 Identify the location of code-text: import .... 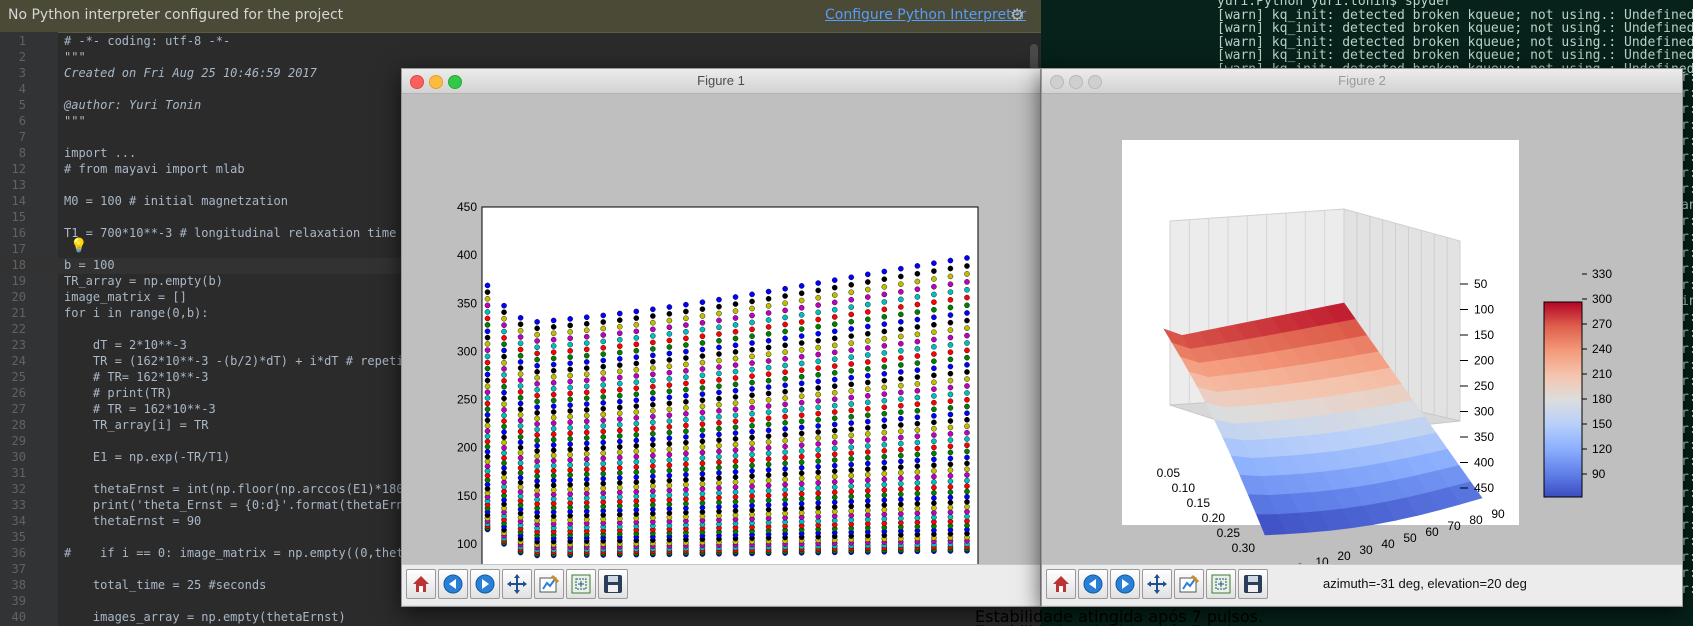
(100, 153).